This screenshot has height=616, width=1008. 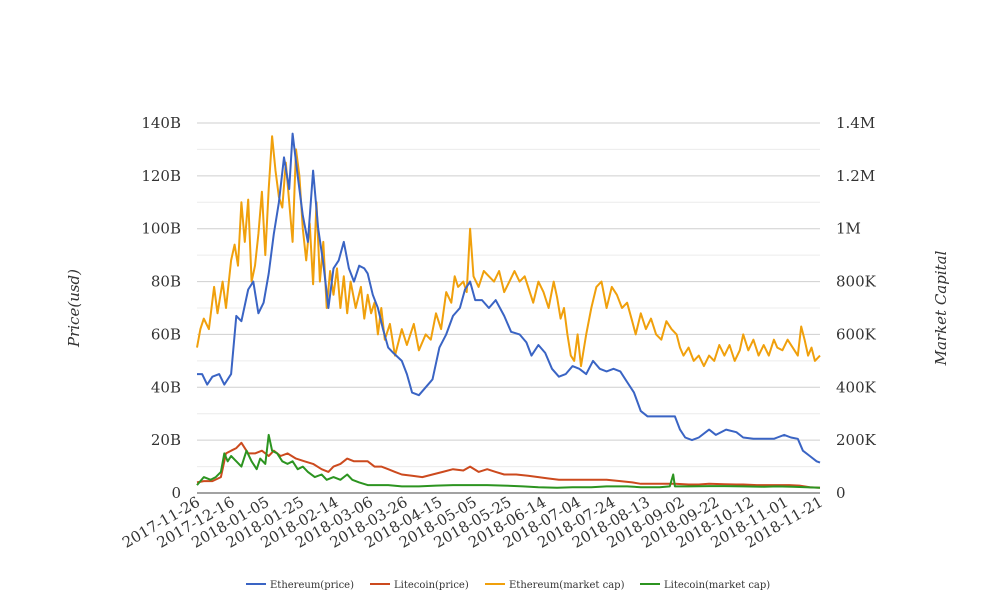 What do you see at coordinates (856, 282) in the screenshot?
I see `y-right-tick-label: 800K` at bounding box center [856, 282].